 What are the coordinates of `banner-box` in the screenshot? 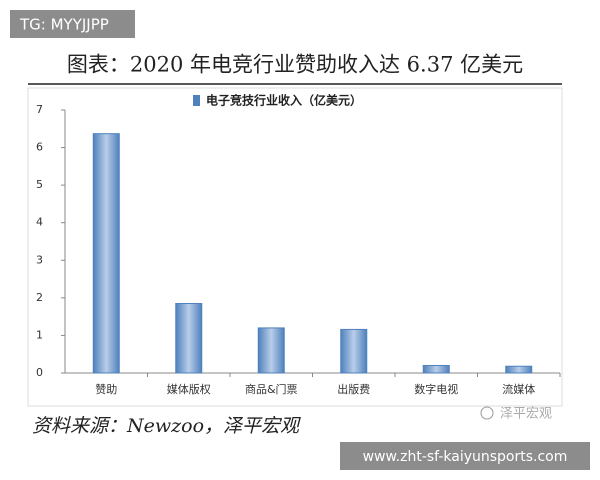 It's located at (465, 456).